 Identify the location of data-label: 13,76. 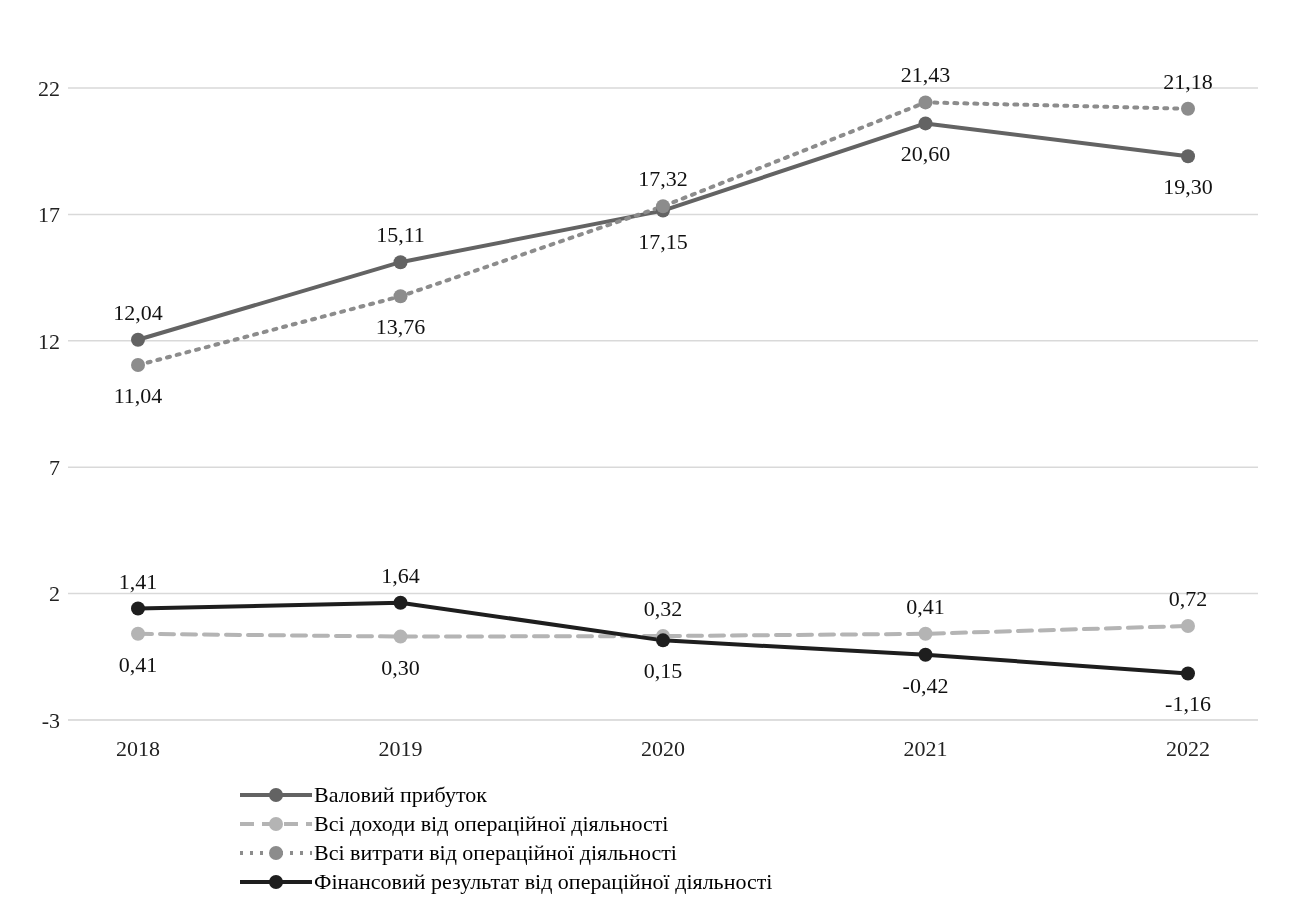
(400, 327).